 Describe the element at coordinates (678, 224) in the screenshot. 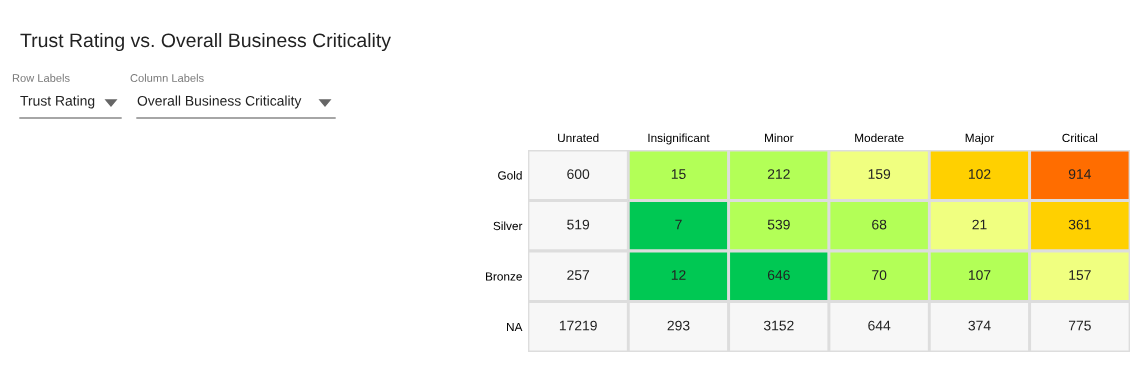

I see `data-label: 7` at that location.